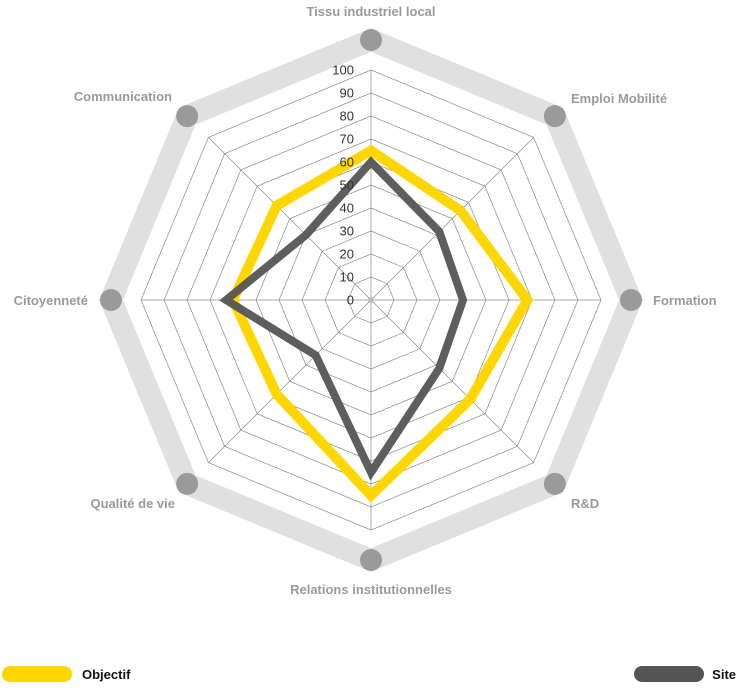 The width and height of the screenshot is (738, 693). What do you see at coordinates (347, 139) in the screenshot?
I see `tick-label-70: 70` at bounding box center [347, 139].